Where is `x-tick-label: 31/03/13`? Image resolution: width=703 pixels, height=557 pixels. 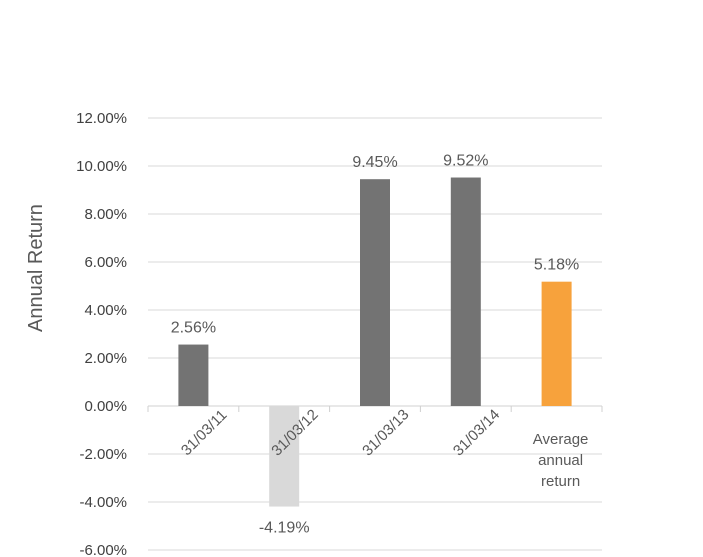 x-tick-label: 31/03/13 is located at coordinates (385, 432).